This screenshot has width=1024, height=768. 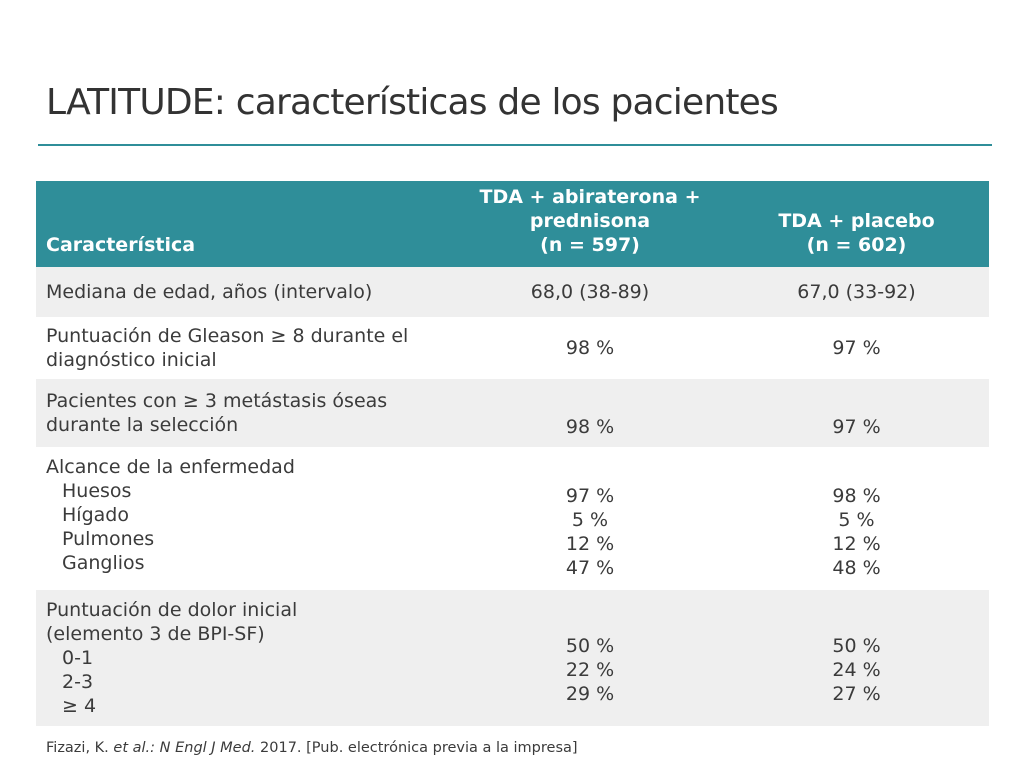 I want to click on row-sublabel: Ganglios, so click(x=103, y=563).